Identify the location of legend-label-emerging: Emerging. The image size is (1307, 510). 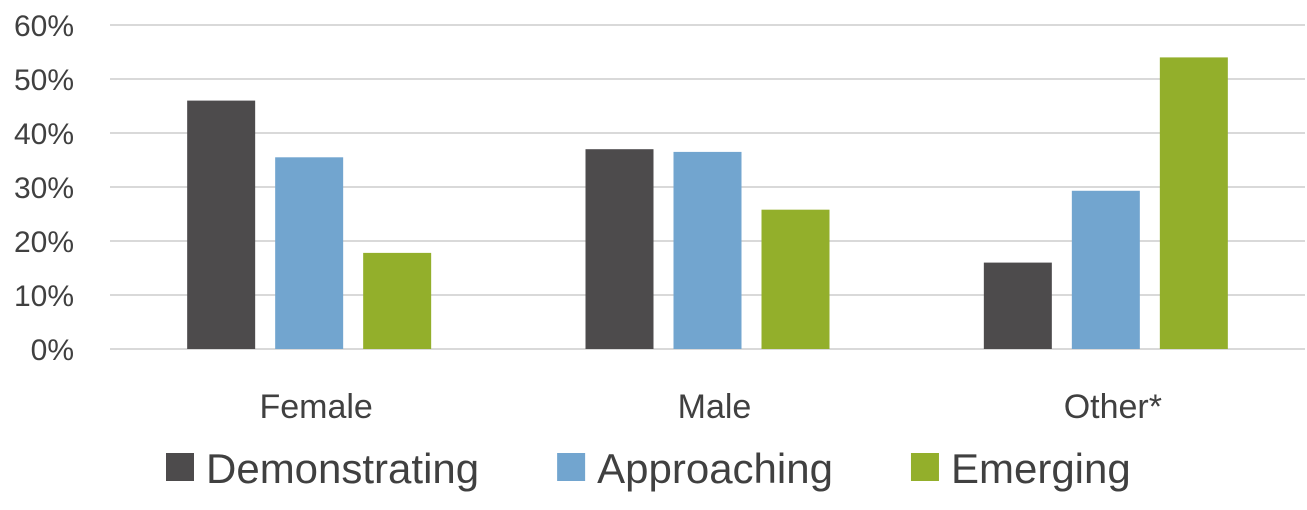
(1041, 468).